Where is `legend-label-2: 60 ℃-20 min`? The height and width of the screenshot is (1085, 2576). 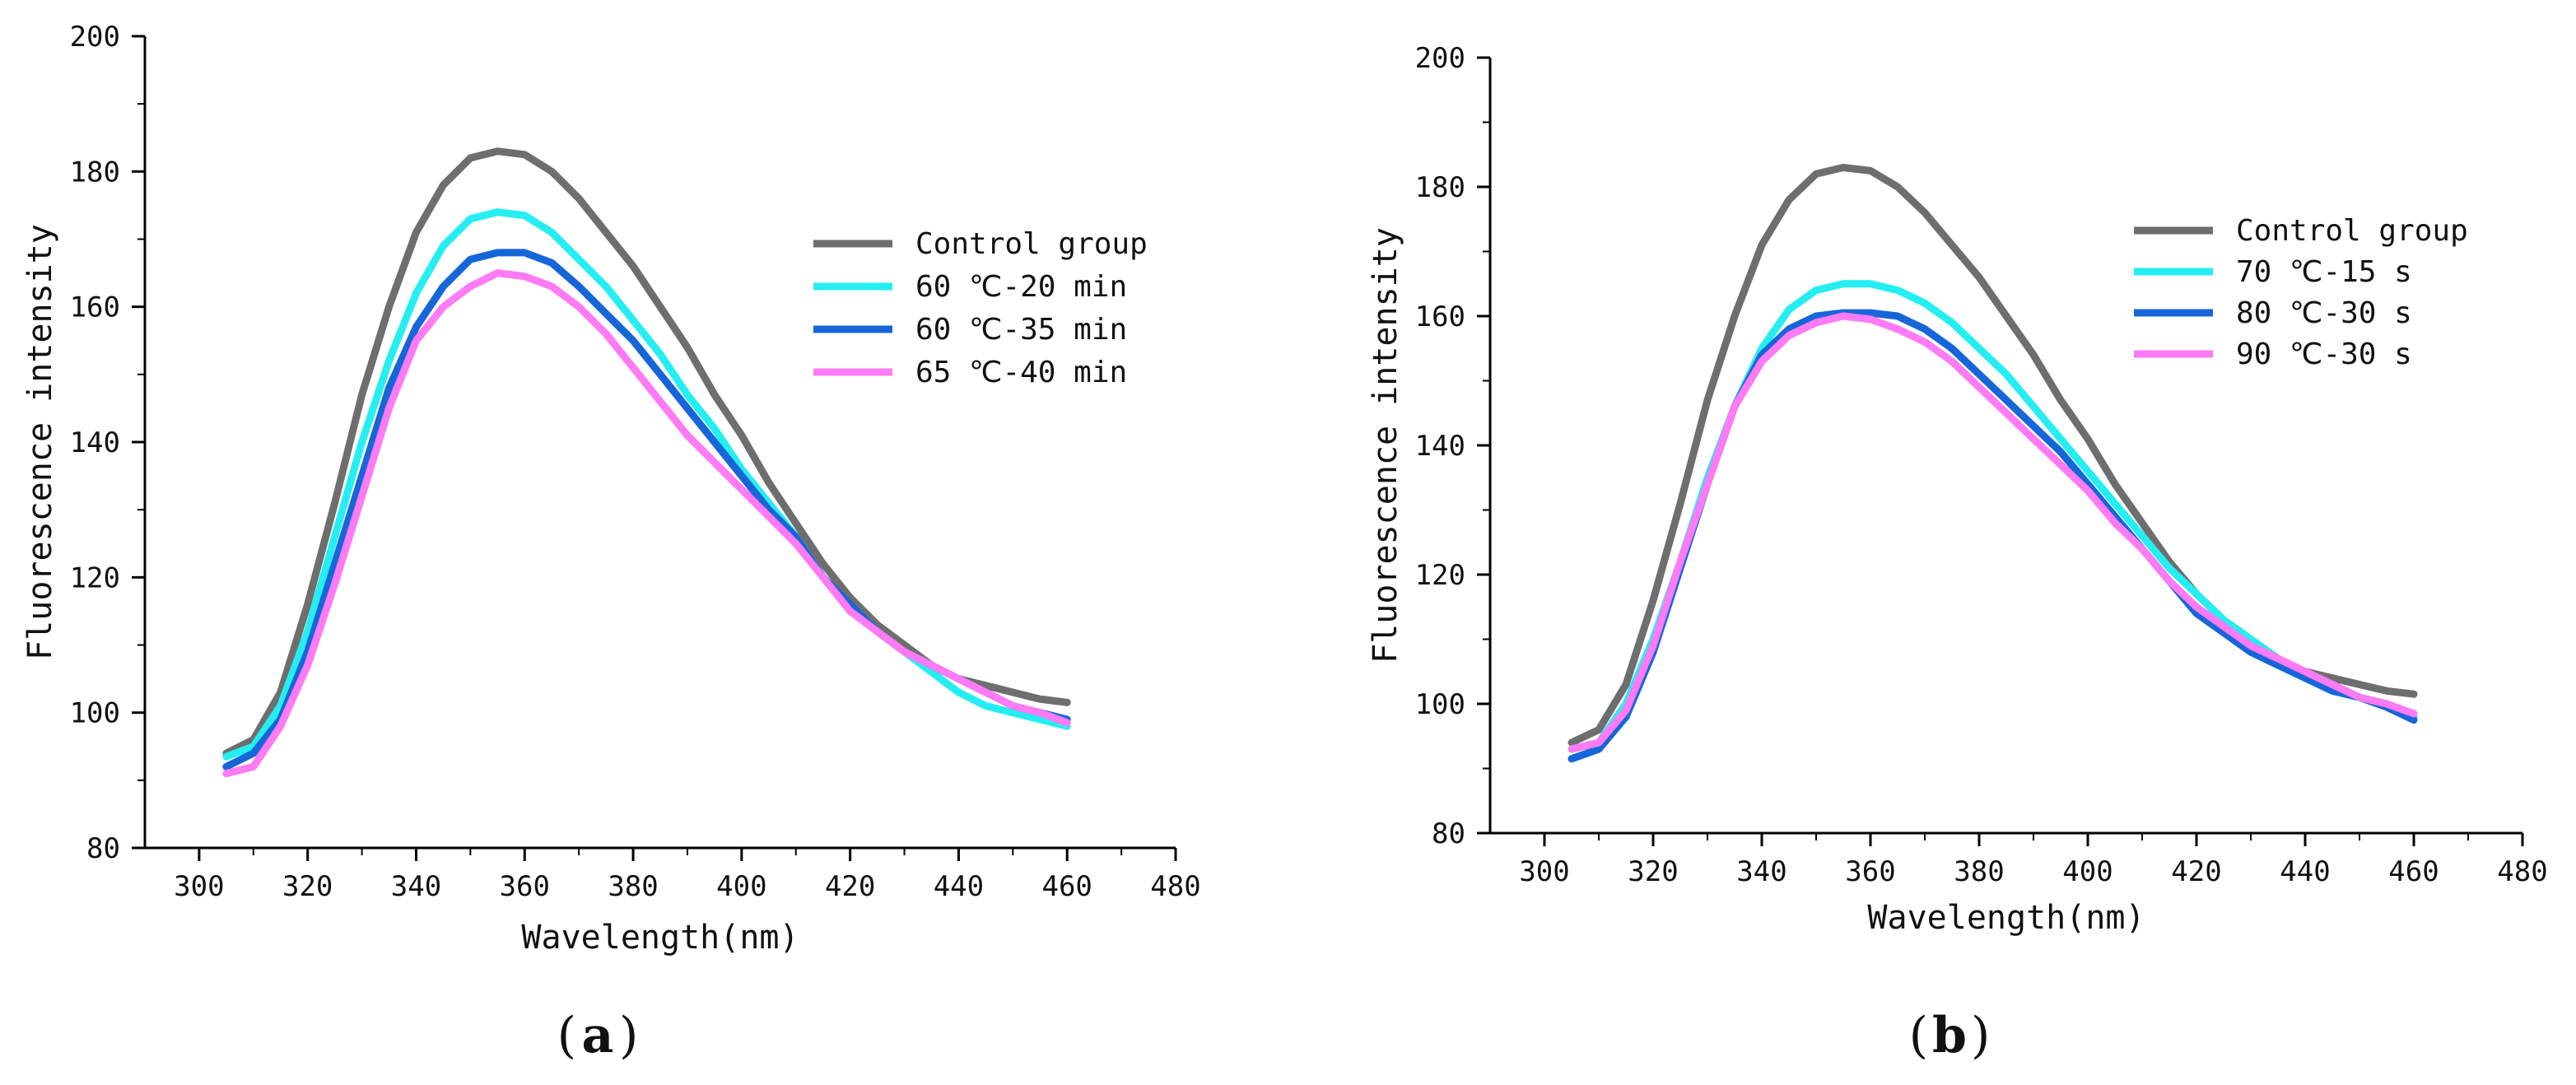
legend-label-2: 60 ℃-20 min is located at coordinates (1021, 287).